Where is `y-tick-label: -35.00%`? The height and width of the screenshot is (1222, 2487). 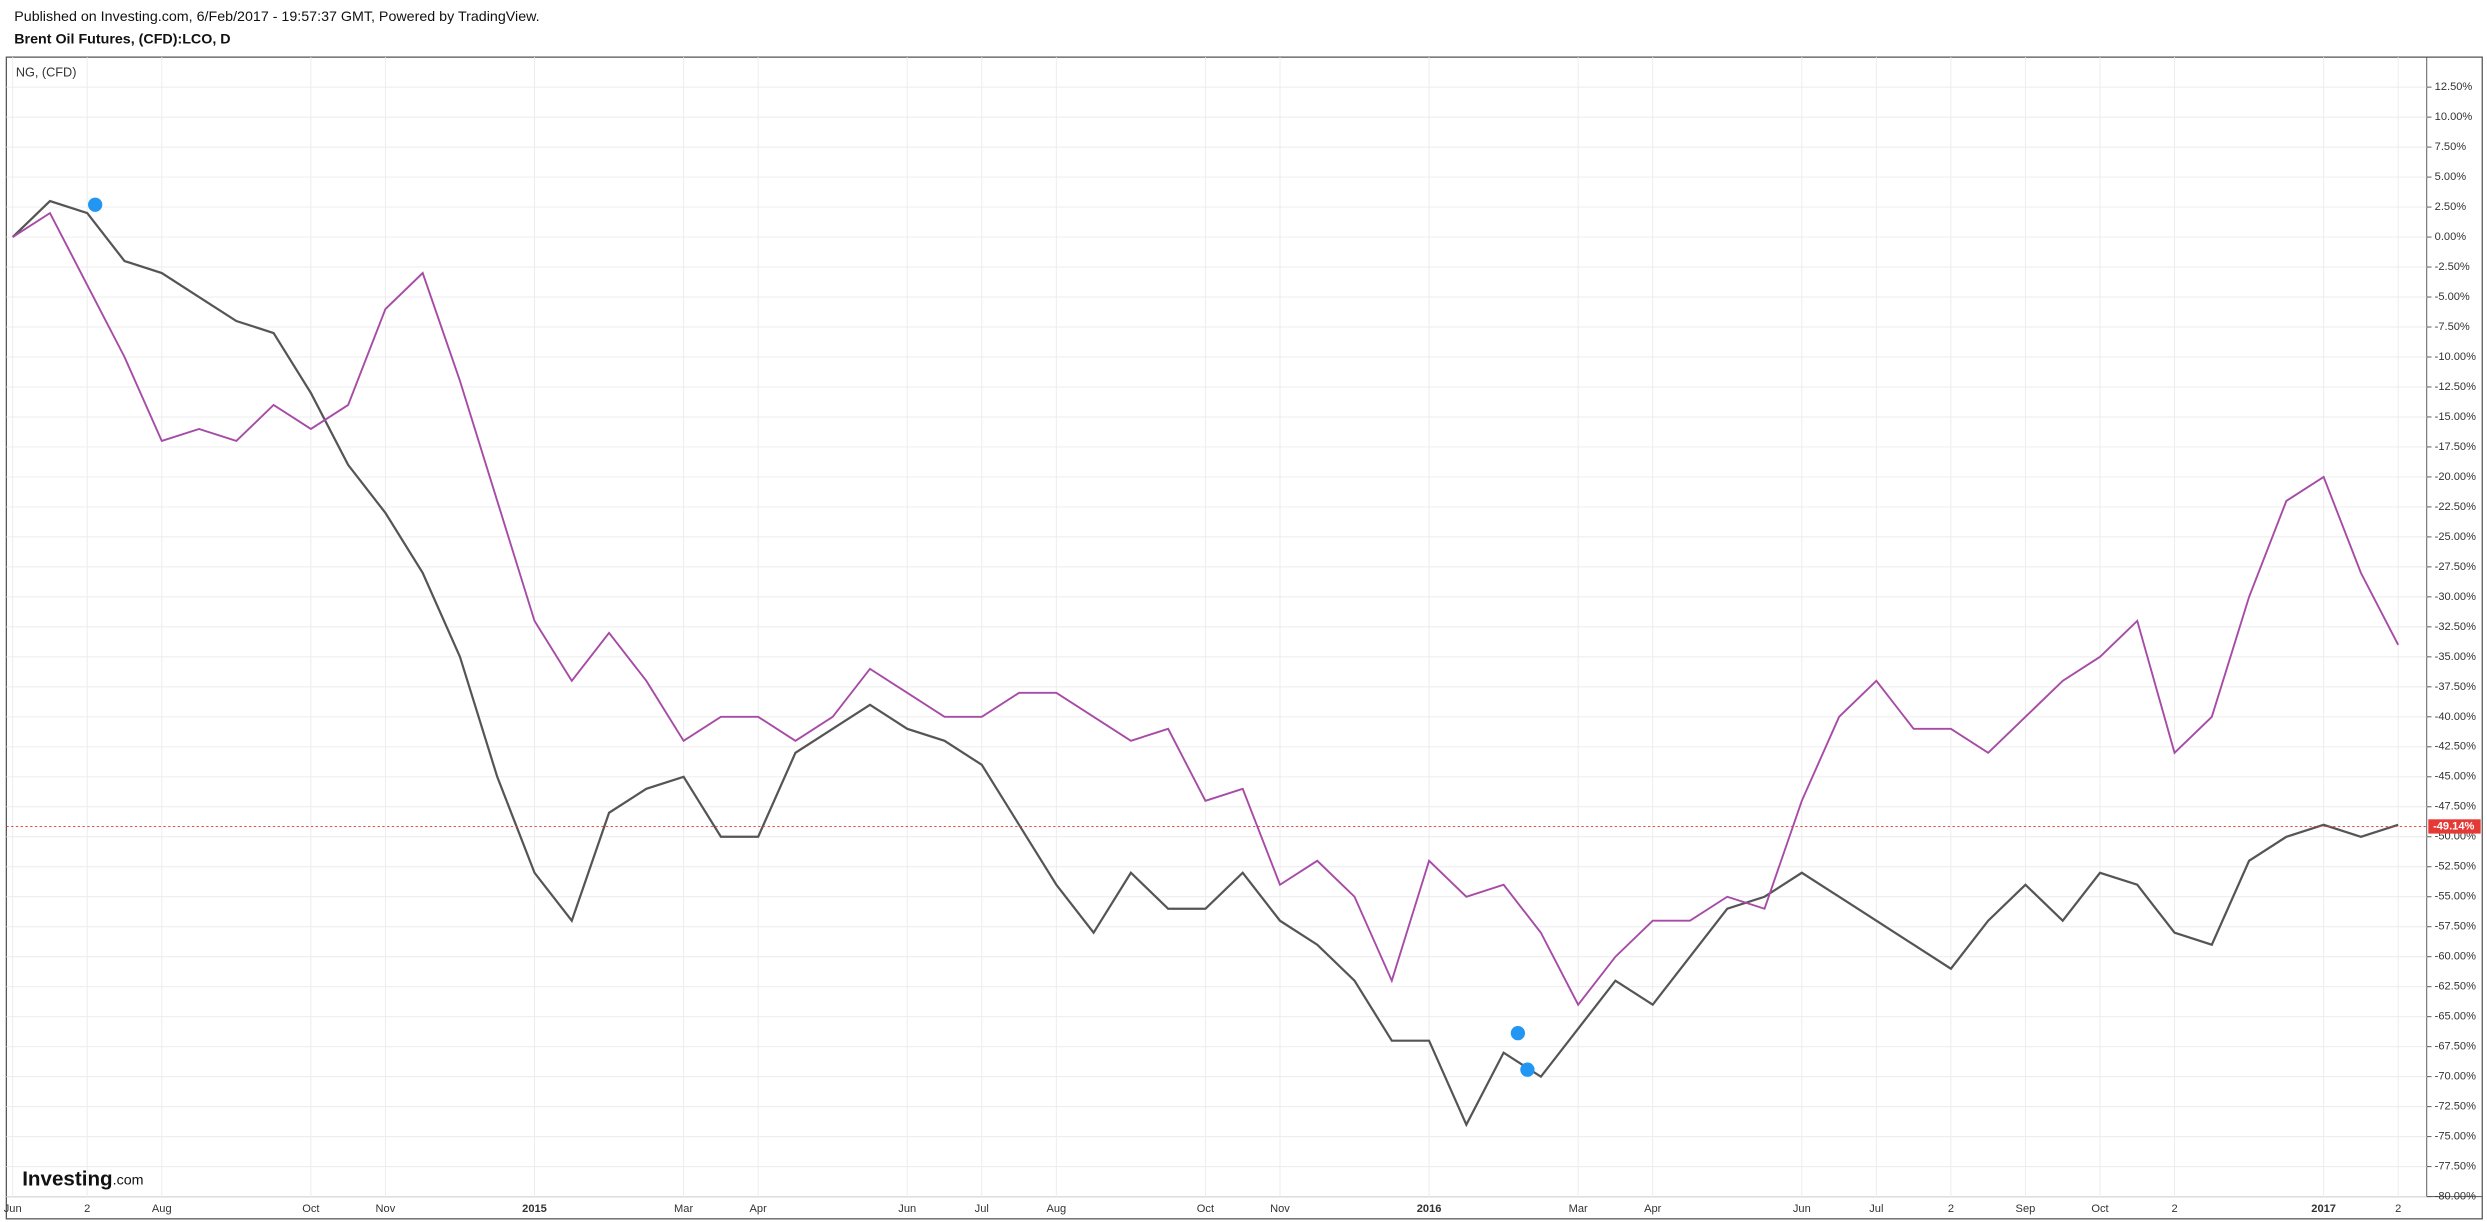
y-tick-label: -35.00% is located at coordinates (2455, 657).